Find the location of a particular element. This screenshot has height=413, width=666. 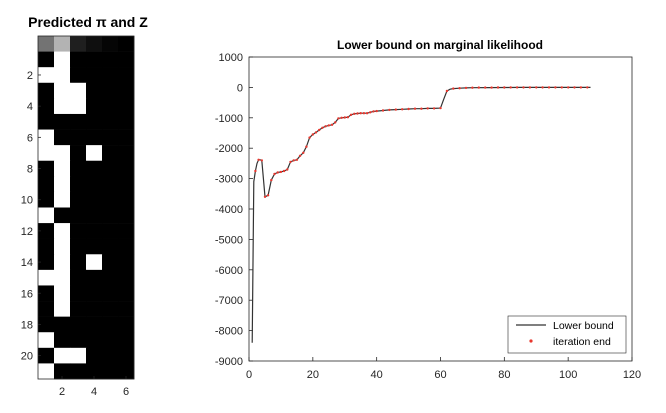

y-tick-label: -2000 is located at coordinates (229, 149).